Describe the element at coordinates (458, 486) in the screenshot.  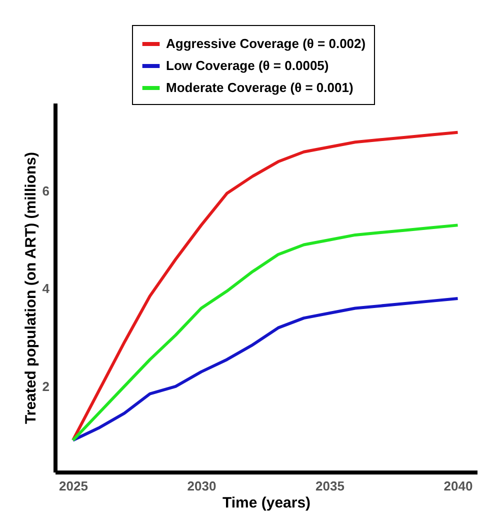
I see `x-tick-label: 2040` at that location.